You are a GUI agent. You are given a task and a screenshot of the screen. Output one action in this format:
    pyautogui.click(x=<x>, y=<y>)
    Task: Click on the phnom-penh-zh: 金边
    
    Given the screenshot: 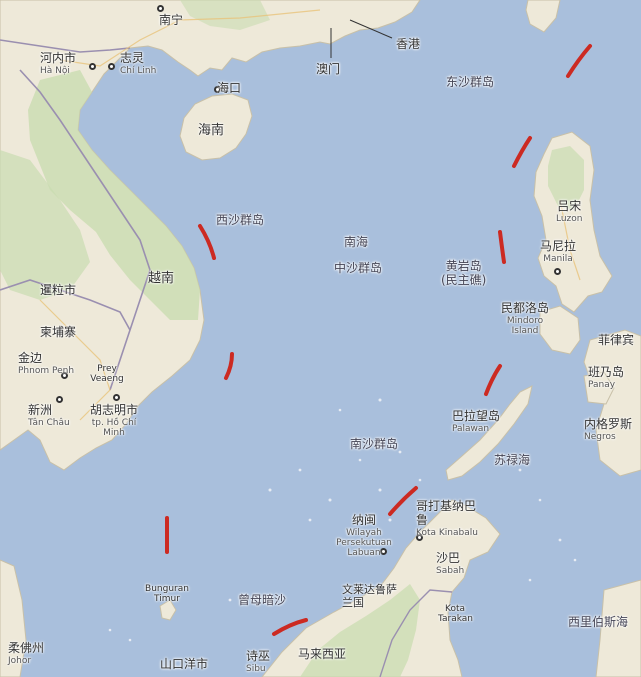 What is the action you would take?
    pyautogui.click(x=30, y=358)
    